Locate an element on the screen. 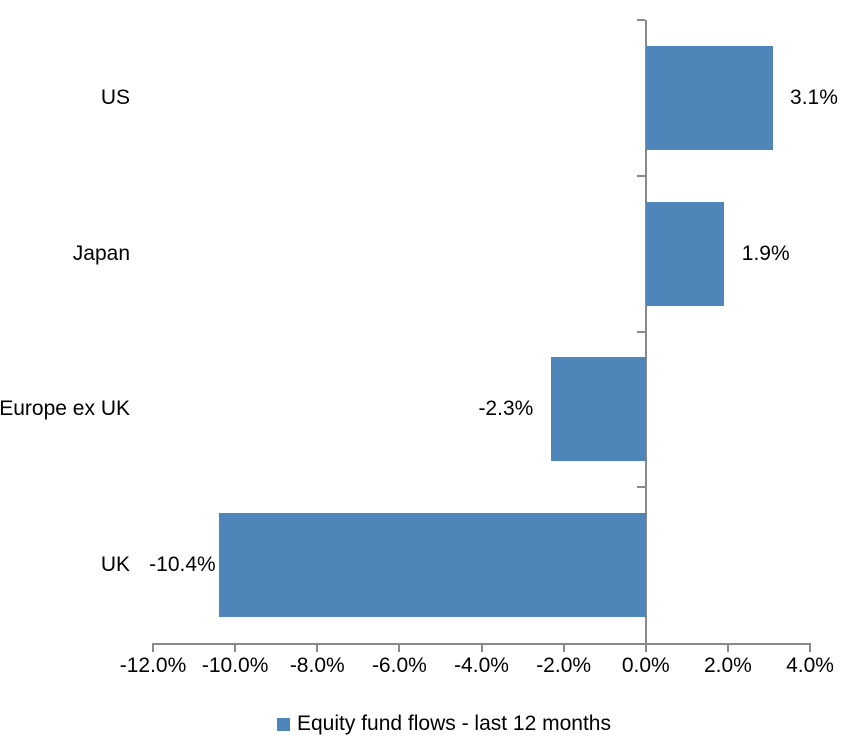 The width and height of the screenshot is (852, 747). x-axis-tick-label: 4.0% is located at coordinates (810, 665).